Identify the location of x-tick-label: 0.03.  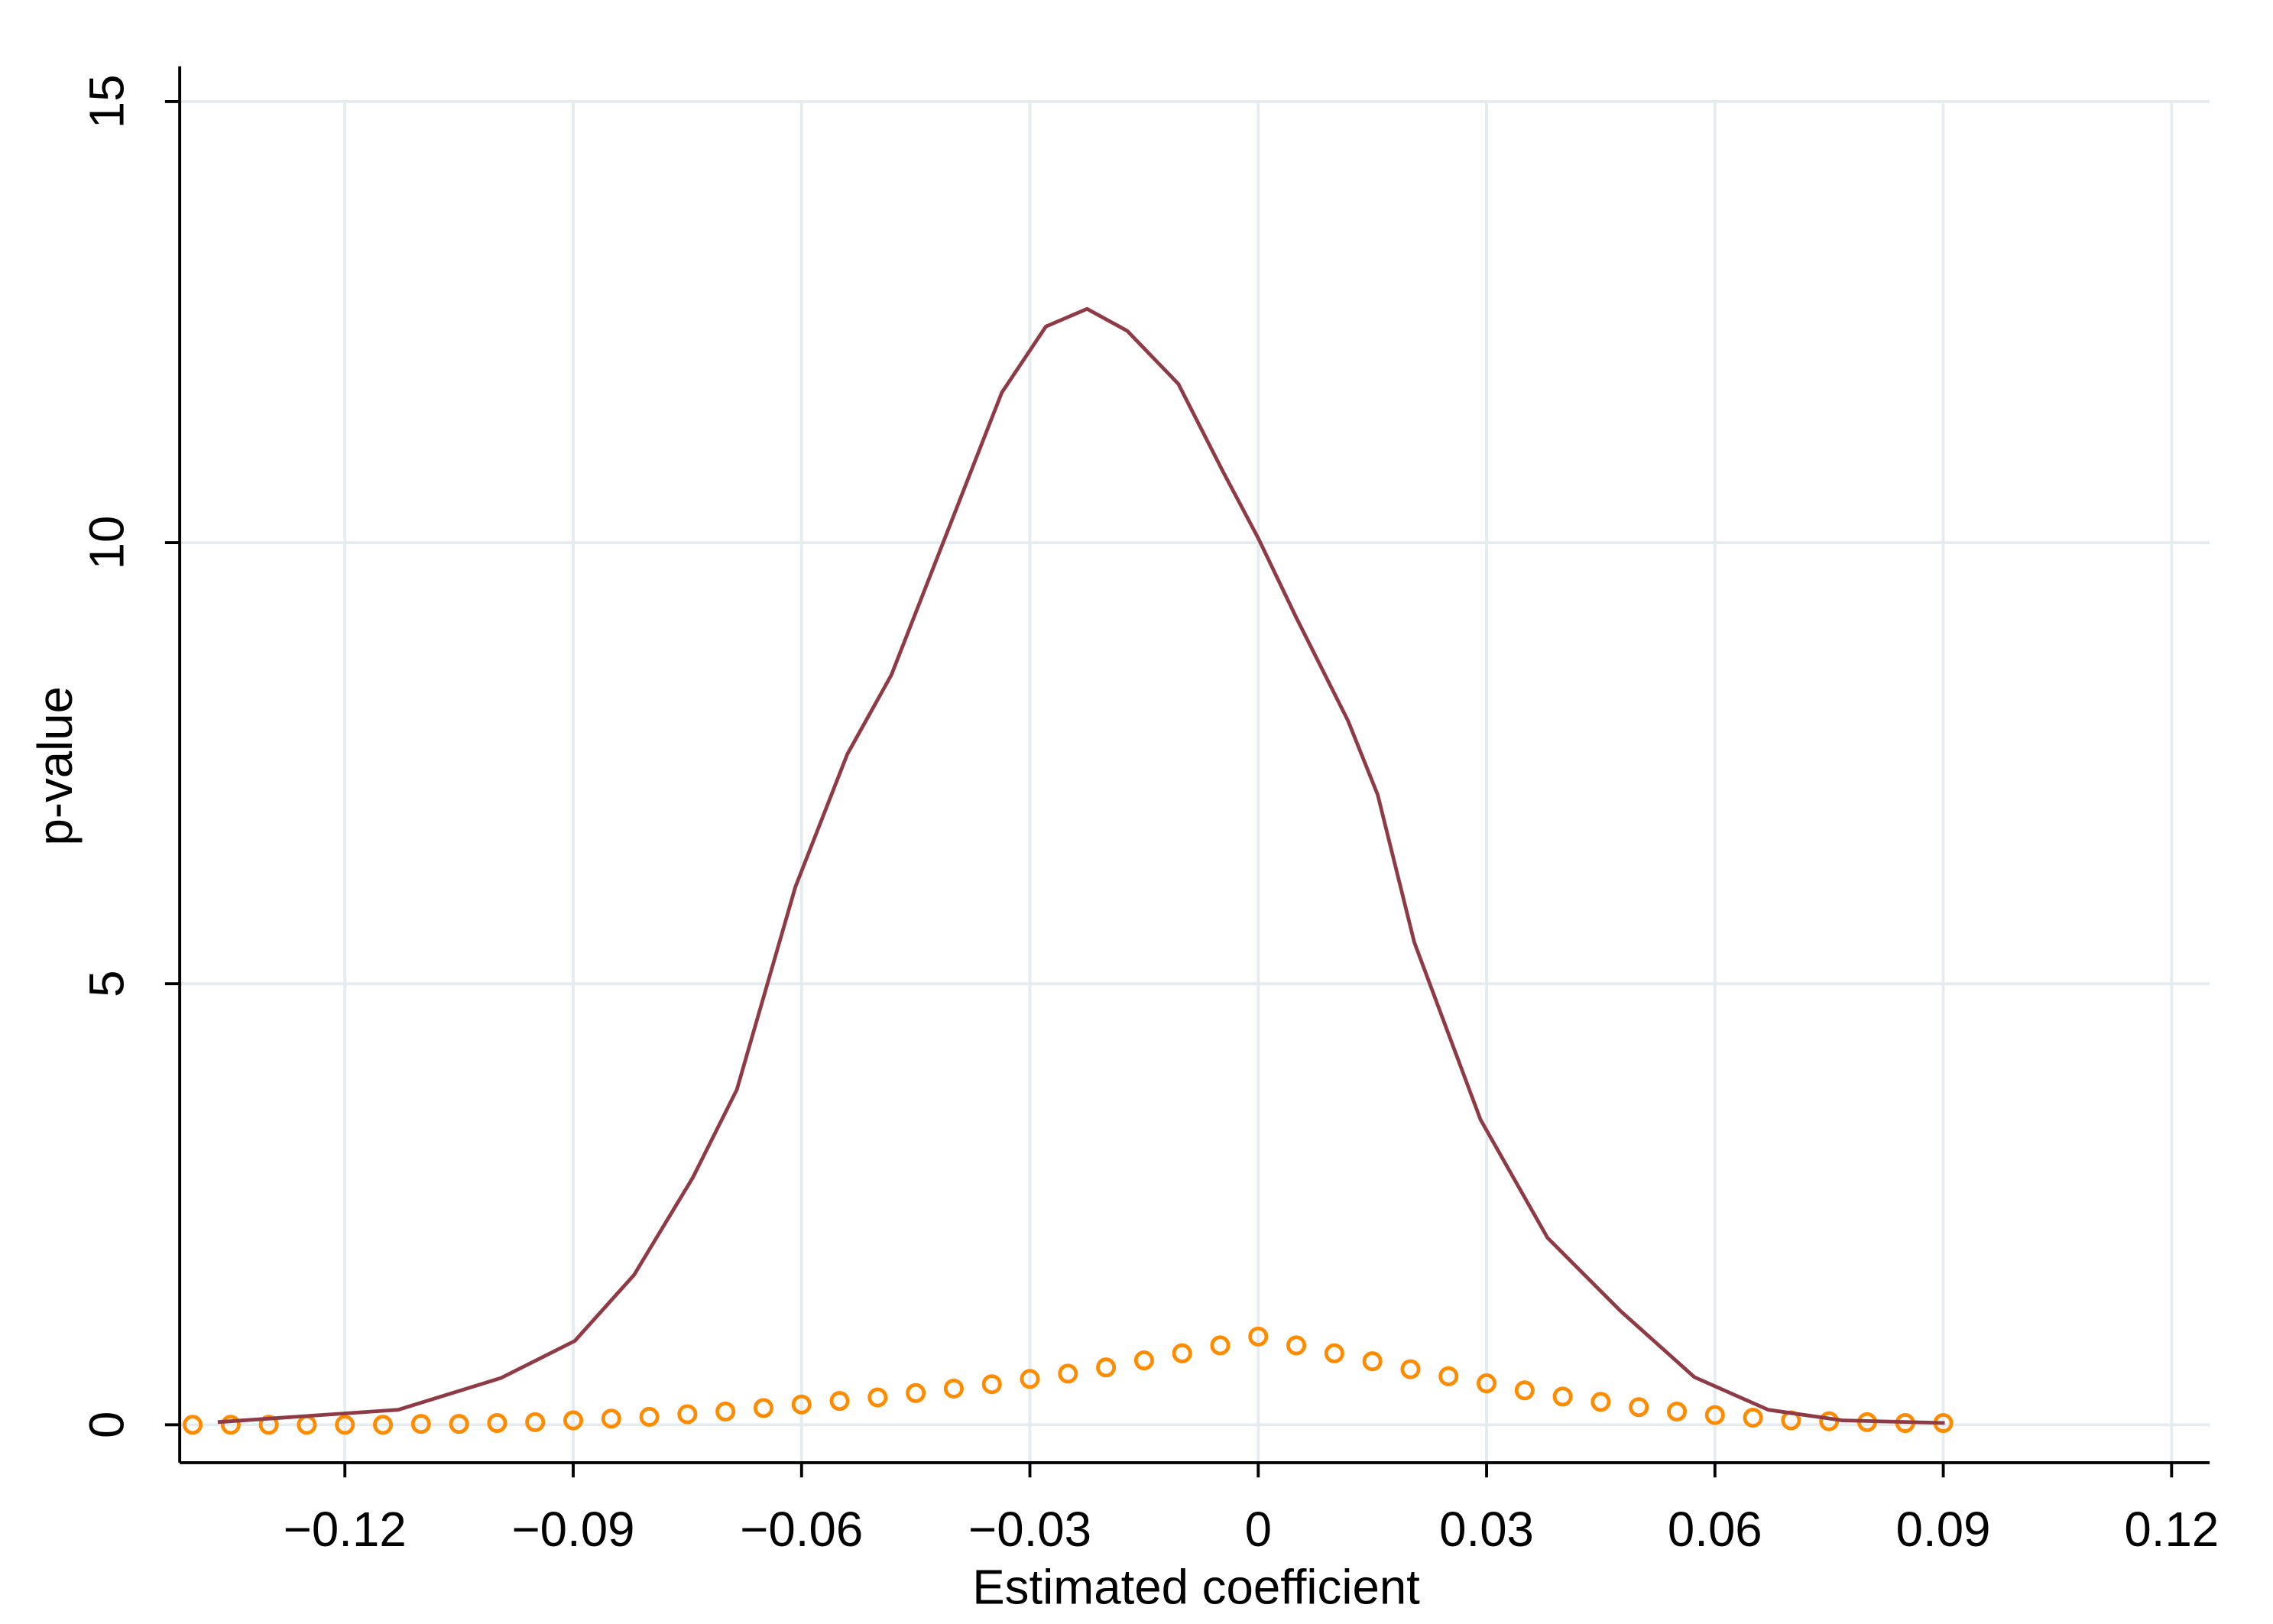
(1486, 1529).